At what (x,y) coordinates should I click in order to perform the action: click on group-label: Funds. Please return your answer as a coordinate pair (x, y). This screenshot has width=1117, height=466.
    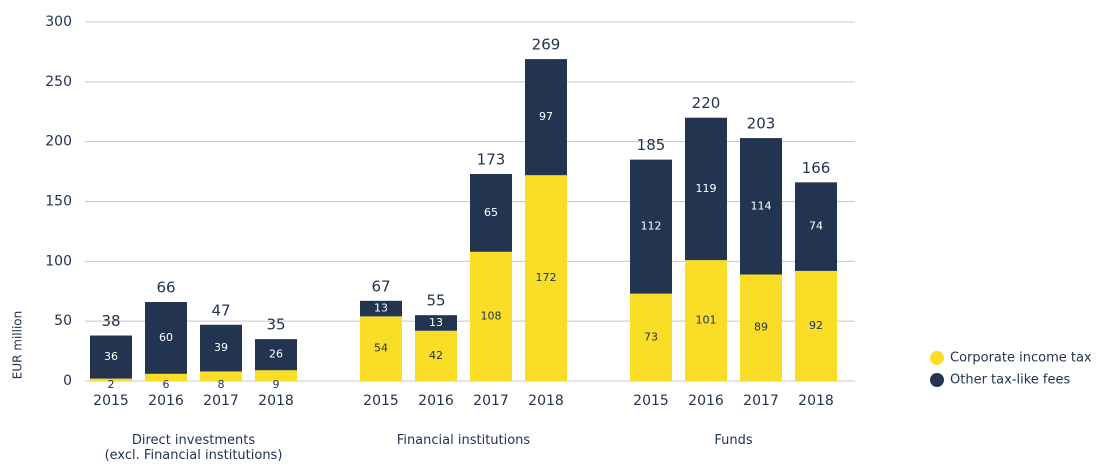
    Looking at the image, I should click on (733, 440).